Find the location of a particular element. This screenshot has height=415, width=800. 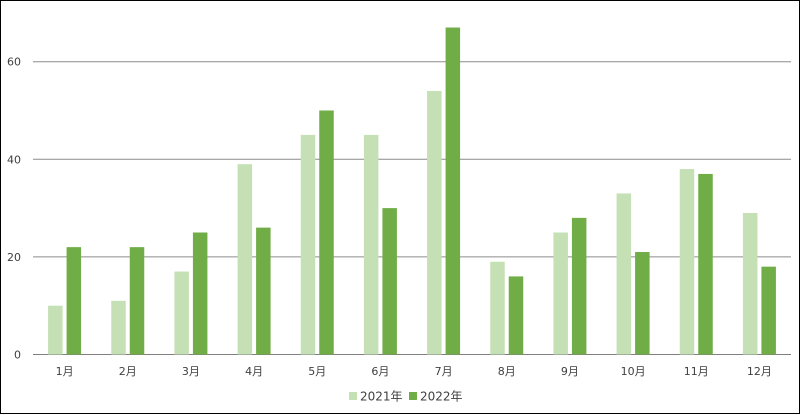

x-tick-label: 5月 is located at coordinates (317, 371).